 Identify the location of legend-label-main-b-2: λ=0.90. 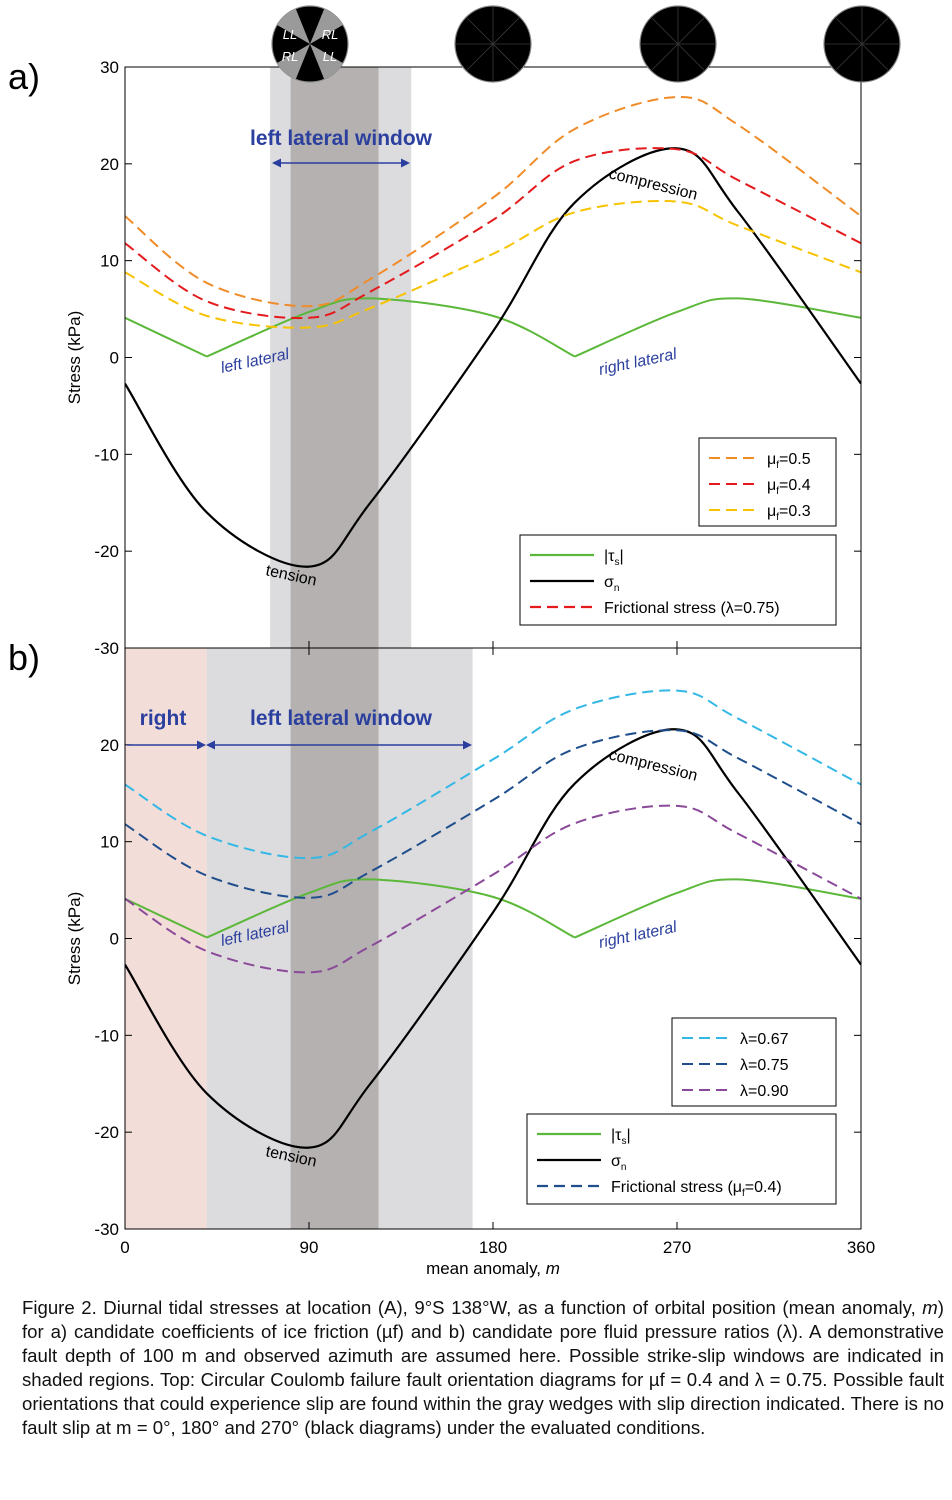
(764, 1091).